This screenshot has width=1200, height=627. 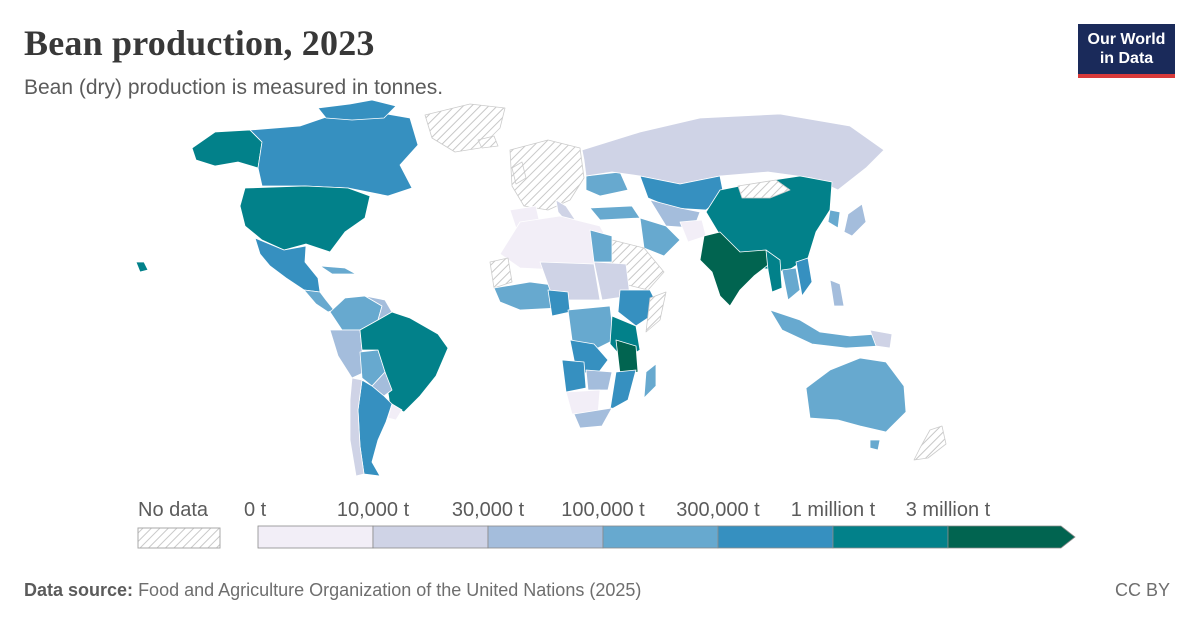 I want to click on country-usa, so click(x=305, y=219).